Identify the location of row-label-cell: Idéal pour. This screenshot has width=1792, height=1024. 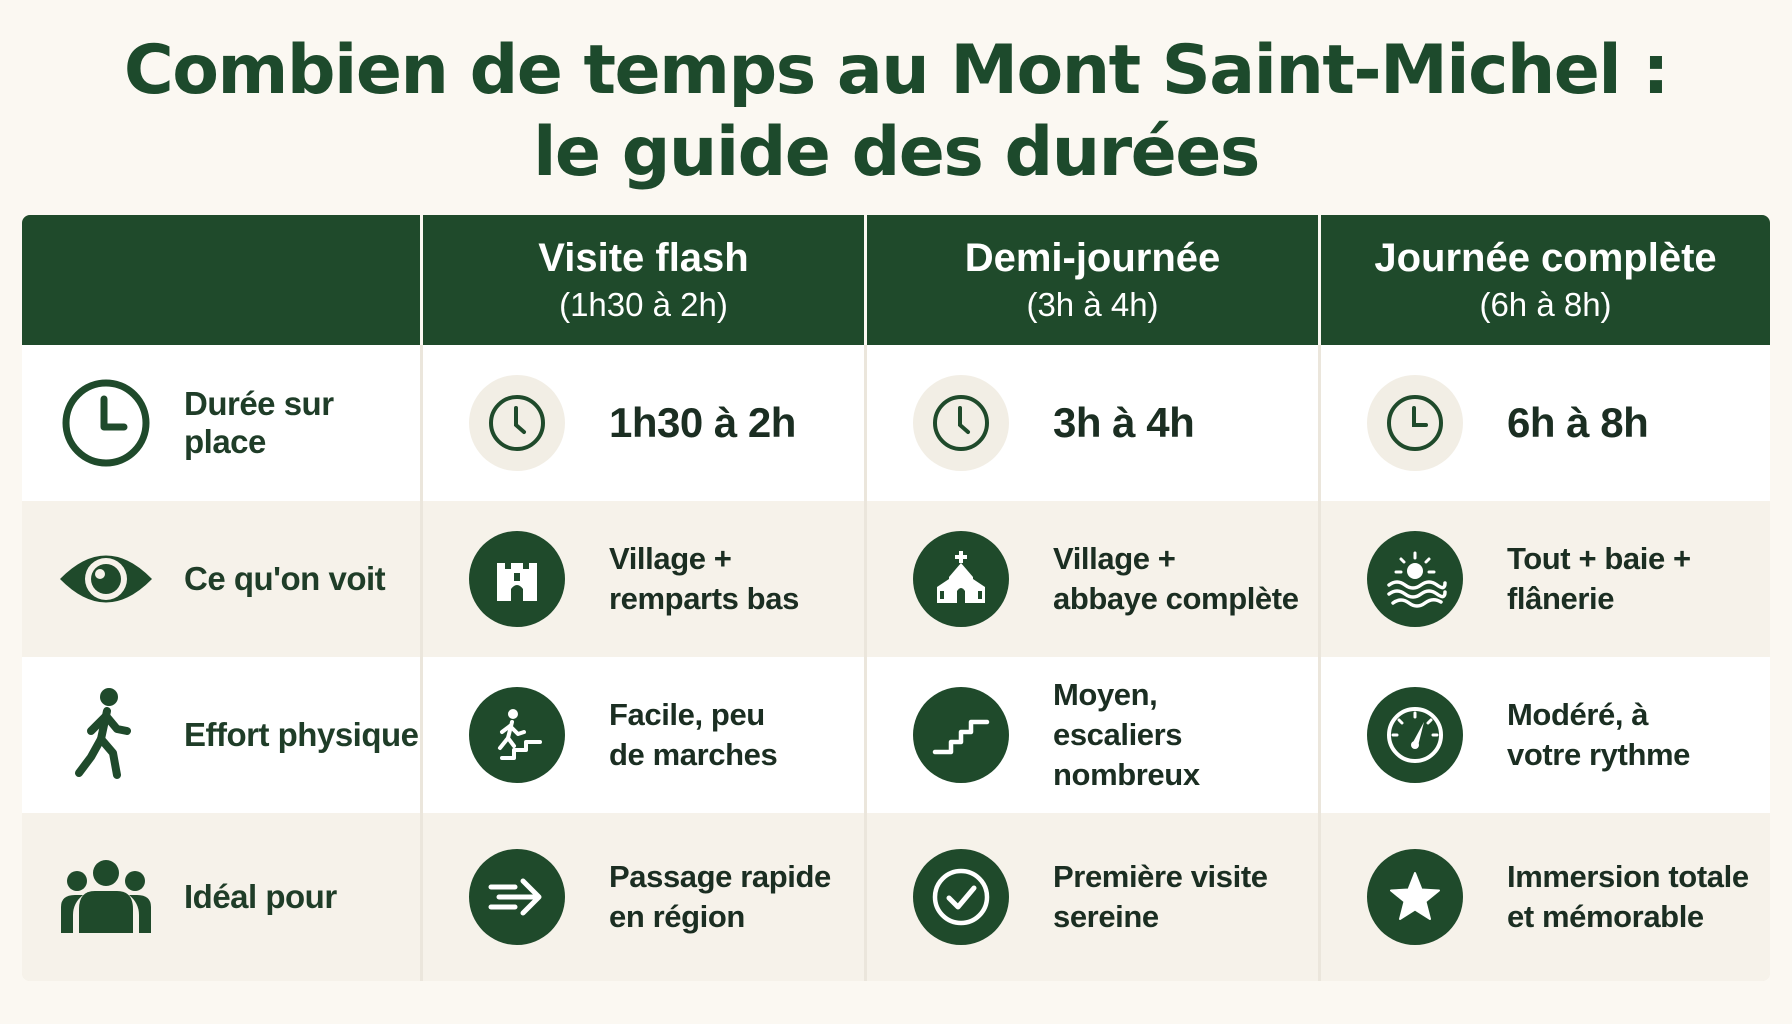
(221, 897).